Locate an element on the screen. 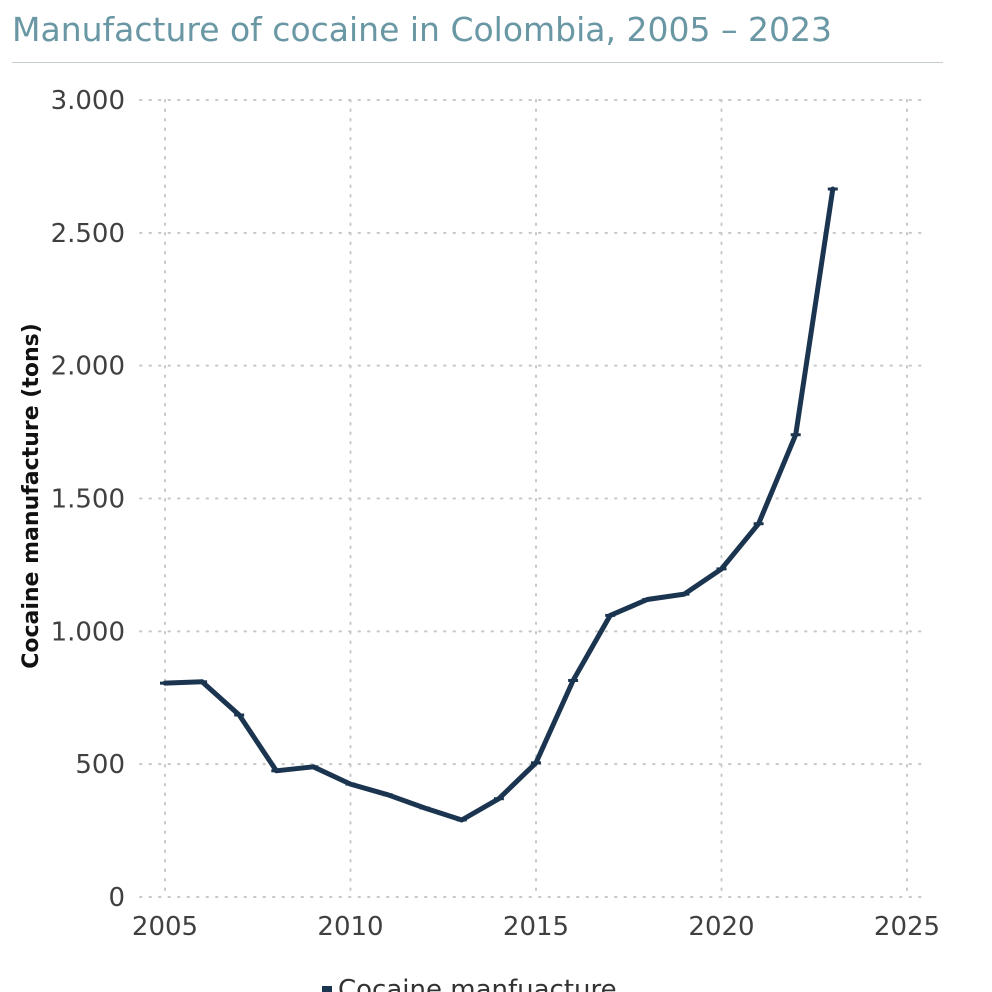  legend-label: Cocaine manfuacture is located at coordinates (477, 983).